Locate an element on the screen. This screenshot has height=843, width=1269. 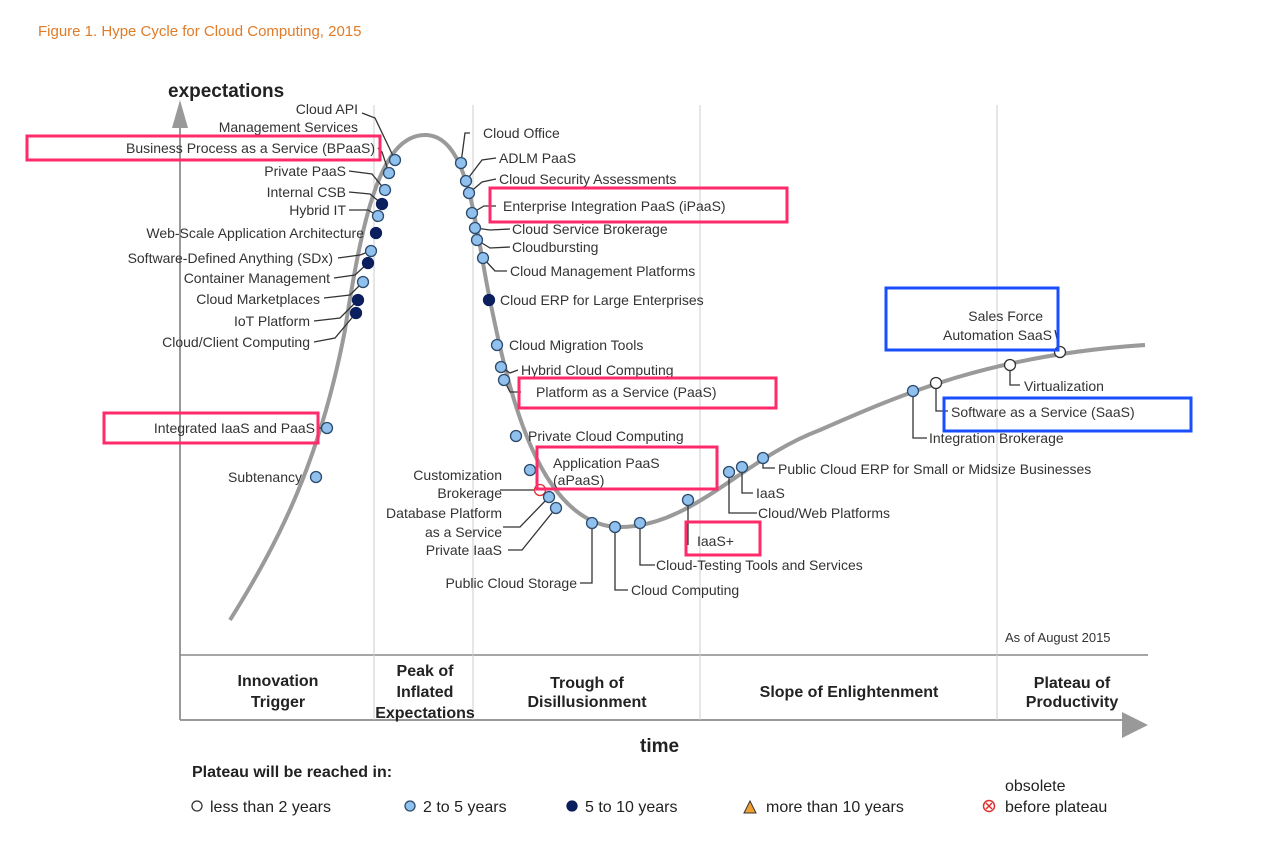
label-private-cloud: Private Cloud Computing is located at coordinates (606, 436).